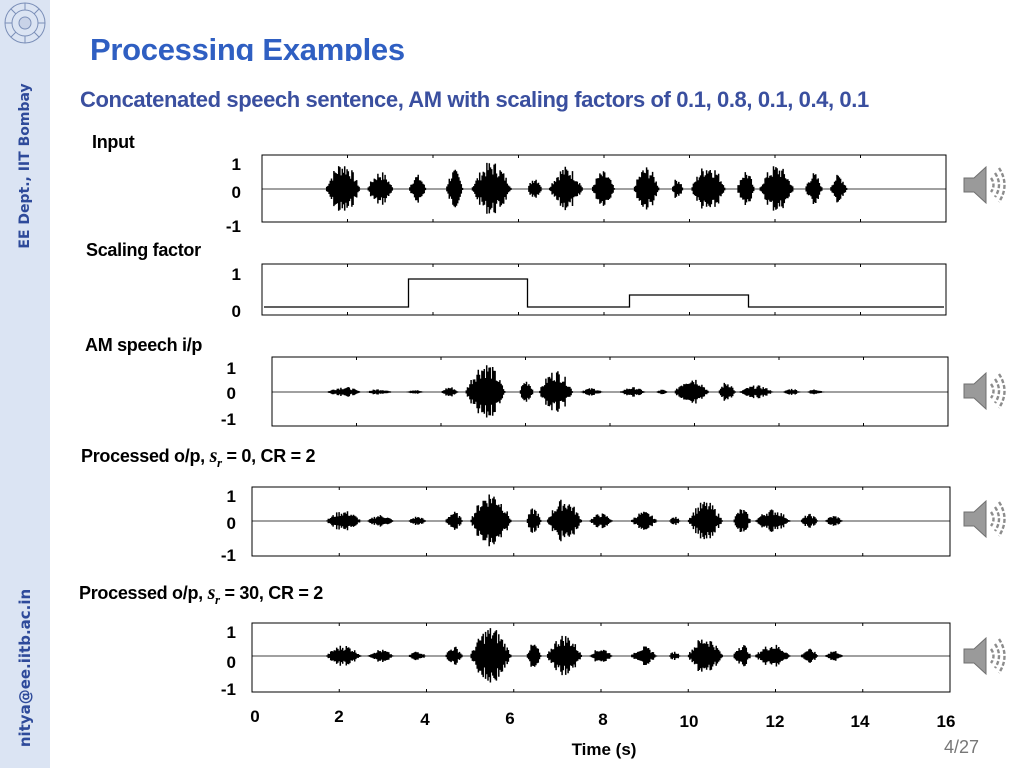 This screenshot has width=1024, height=768. Describe the element at coordinates (254, 716) in the screenshot. I see `x-tick-label: 0` at that location.